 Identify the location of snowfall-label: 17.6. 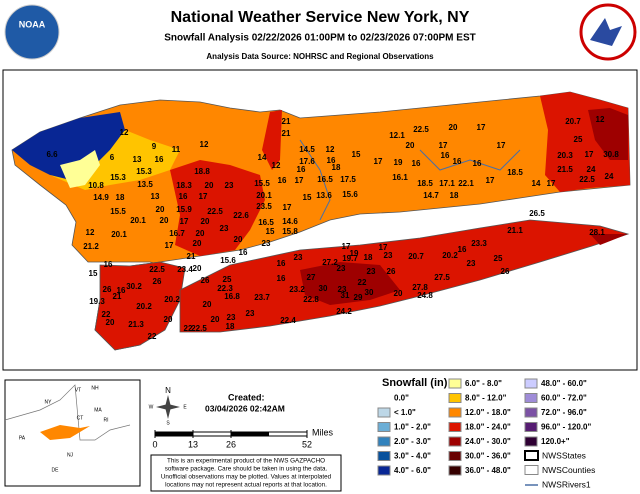
(307, 161).